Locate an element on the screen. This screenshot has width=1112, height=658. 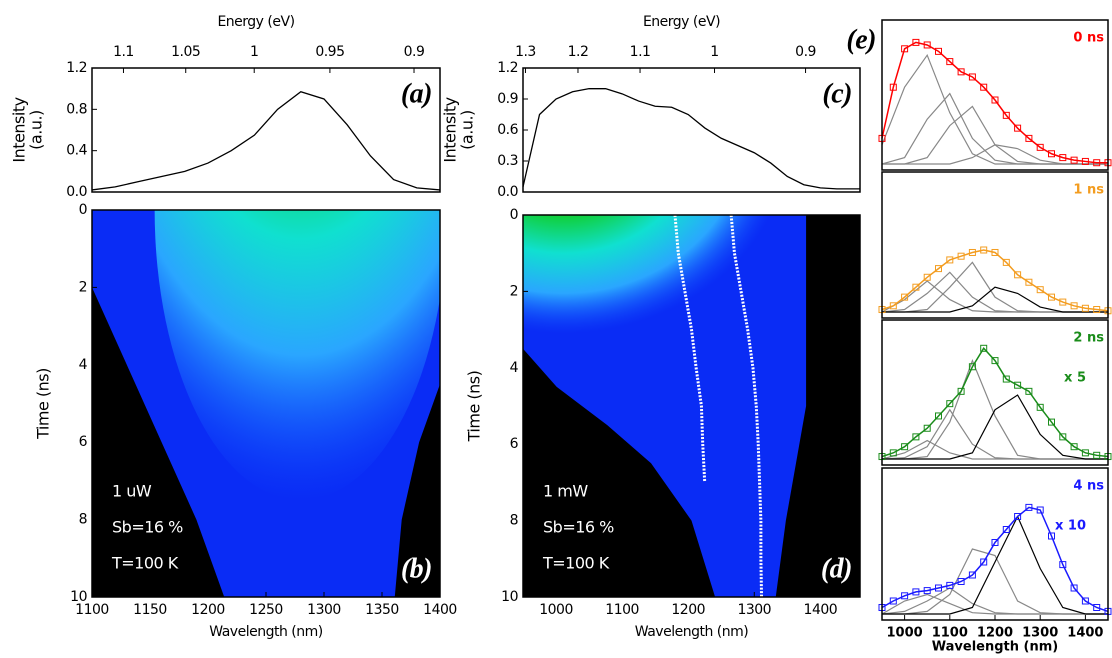
y-tick-label: 0.4 is located at coordinates (76, 151).